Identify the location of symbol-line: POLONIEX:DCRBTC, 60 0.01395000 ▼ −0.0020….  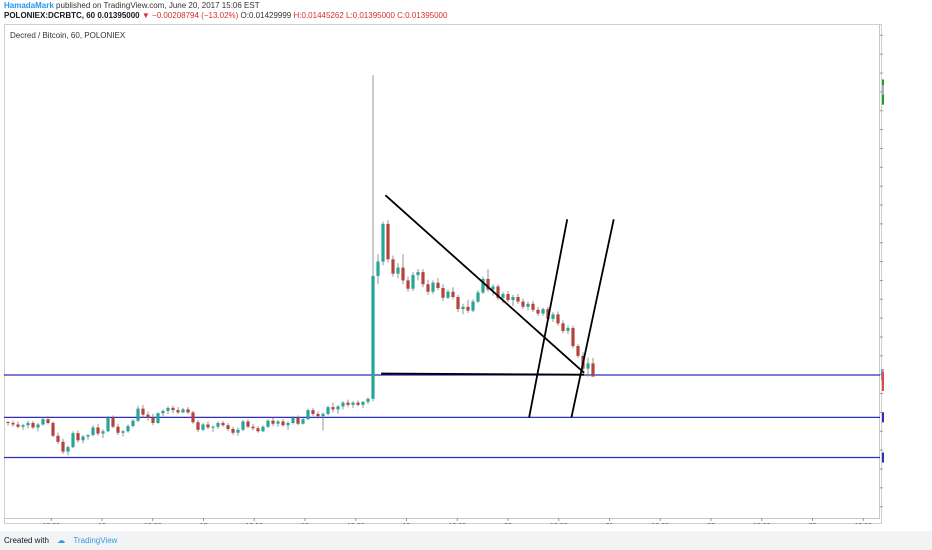
(466, 16).